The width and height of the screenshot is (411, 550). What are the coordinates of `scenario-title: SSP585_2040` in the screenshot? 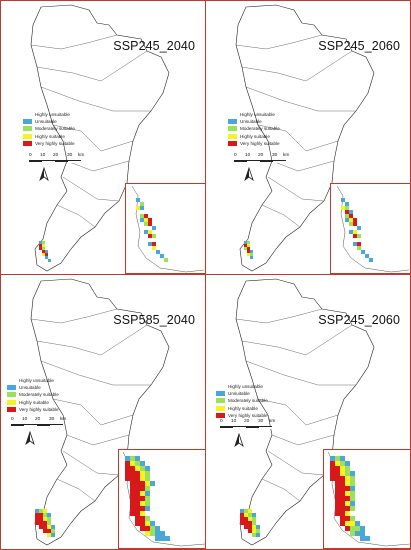 It's located at (154, 320).